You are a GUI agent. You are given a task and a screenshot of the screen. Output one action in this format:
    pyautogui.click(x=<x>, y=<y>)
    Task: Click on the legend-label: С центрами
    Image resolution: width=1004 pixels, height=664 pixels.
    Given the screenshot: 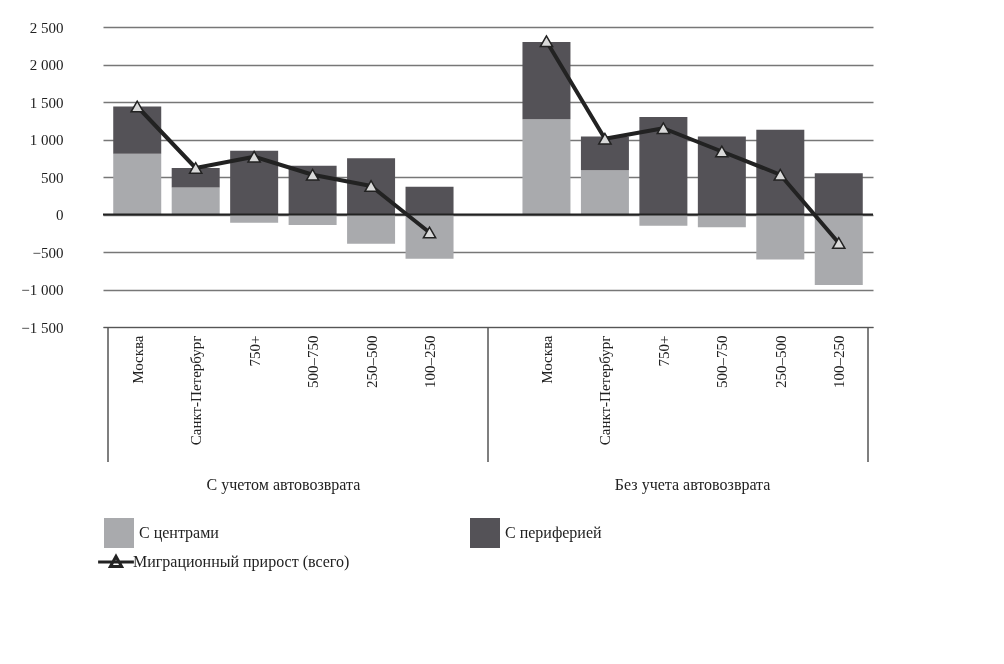 What is the action you would take?
    pyautogui.click(x=179, y=533)
    